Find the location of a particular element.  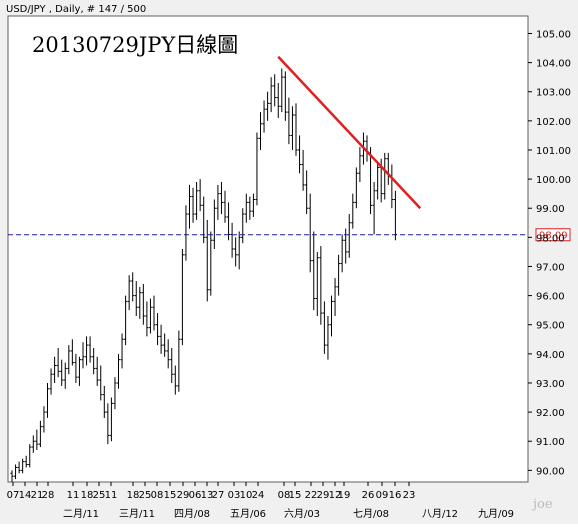

month-label: 五月/06 is located at coordinates (248, 514).